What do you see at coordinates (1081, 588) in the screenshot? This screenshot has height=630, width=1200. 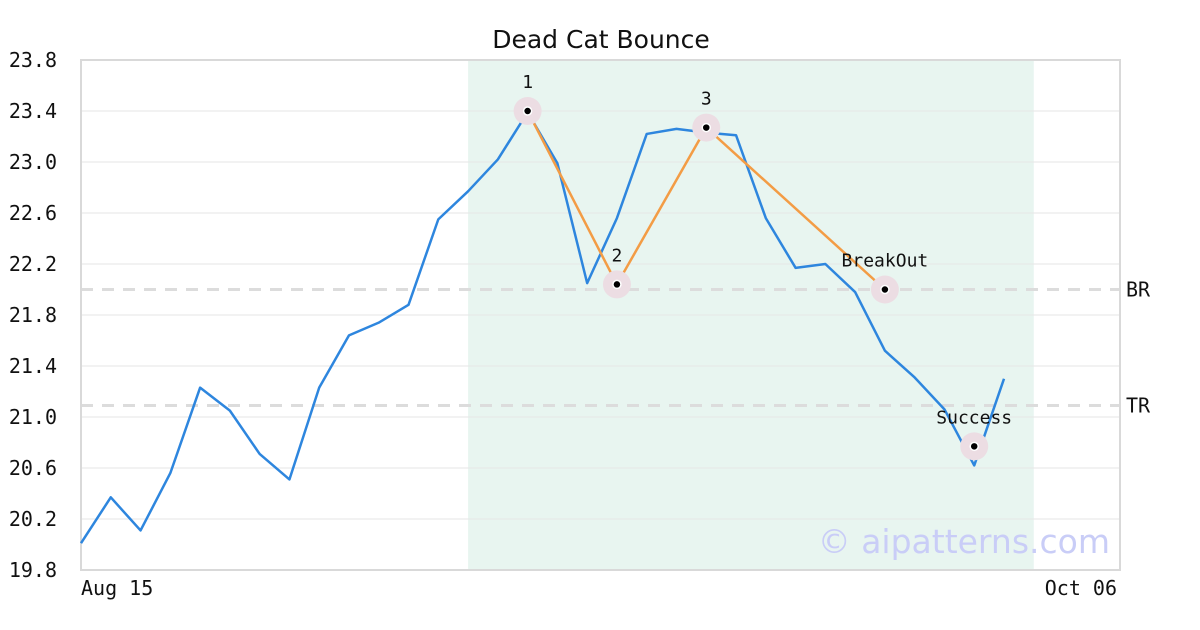 I see `x-tick-label: Oct 06` at bounding box center [1081, 588].